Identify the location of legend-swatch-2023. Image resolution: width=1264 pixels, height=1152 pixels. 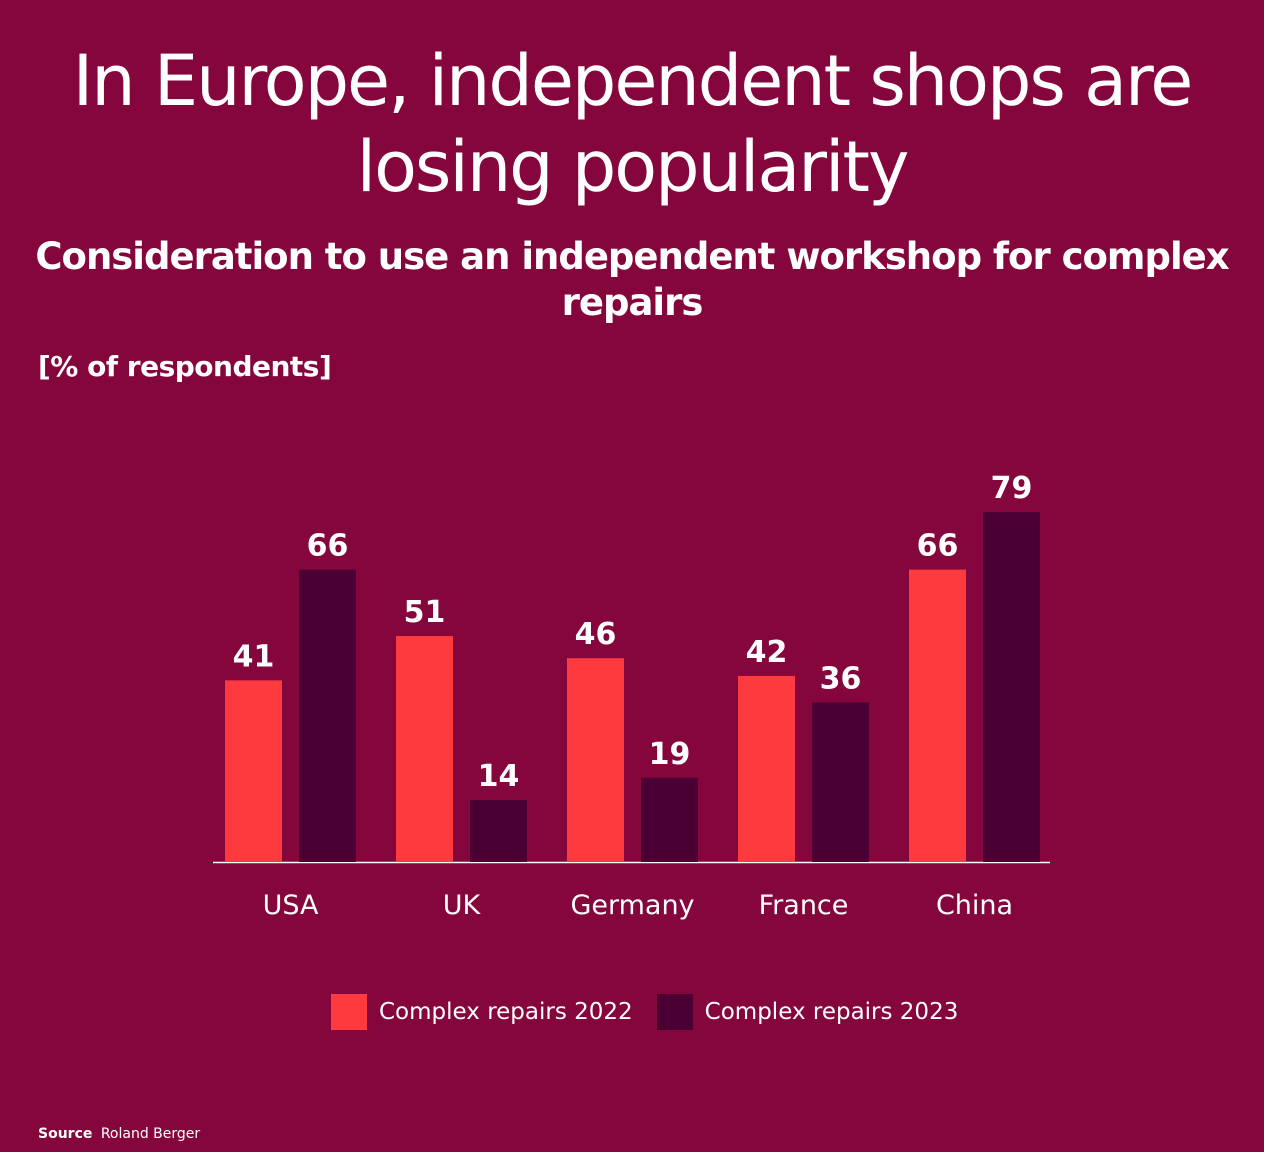
(674, 1012).